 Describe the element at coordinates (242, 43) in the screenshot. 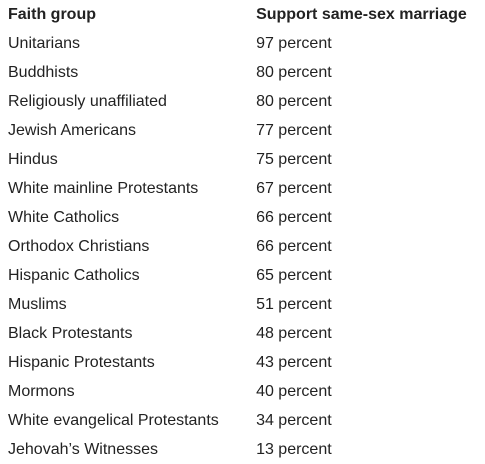

I see `table-row: Unitarians 97 percent` at that location.